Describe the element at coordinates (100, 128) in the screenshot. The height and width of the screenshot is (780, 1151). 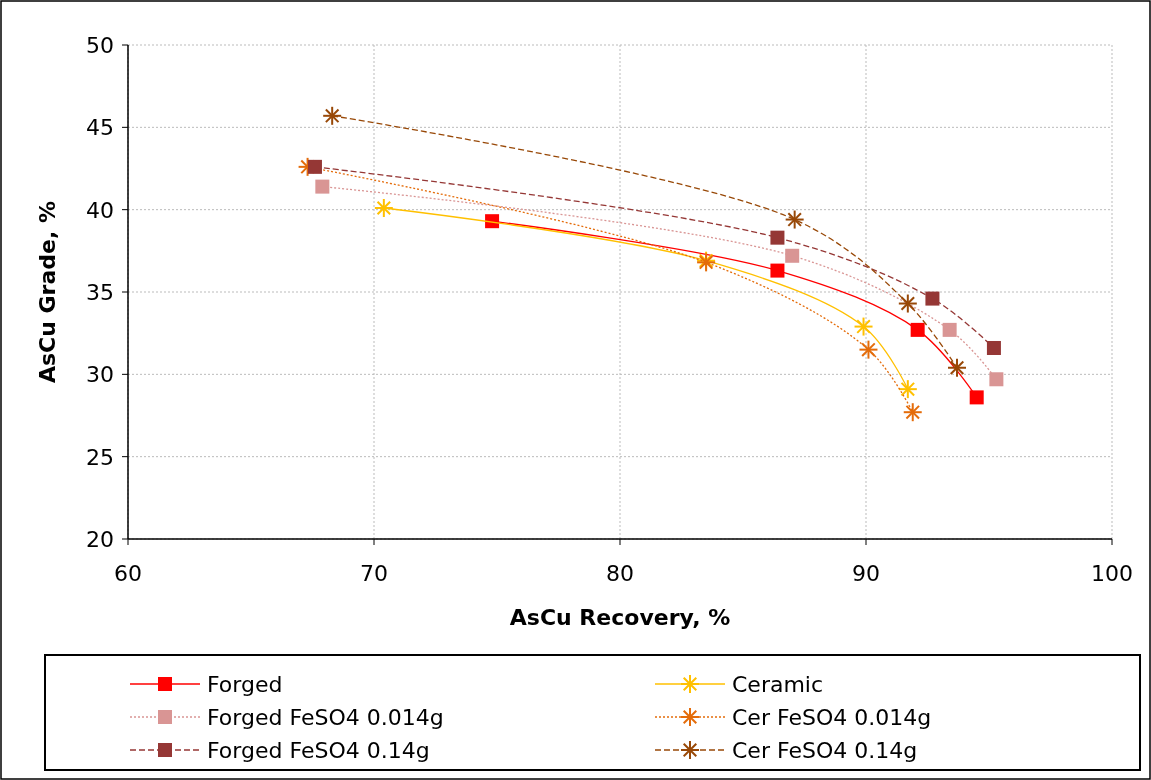
I see `y-tick-label: 45` at that location.